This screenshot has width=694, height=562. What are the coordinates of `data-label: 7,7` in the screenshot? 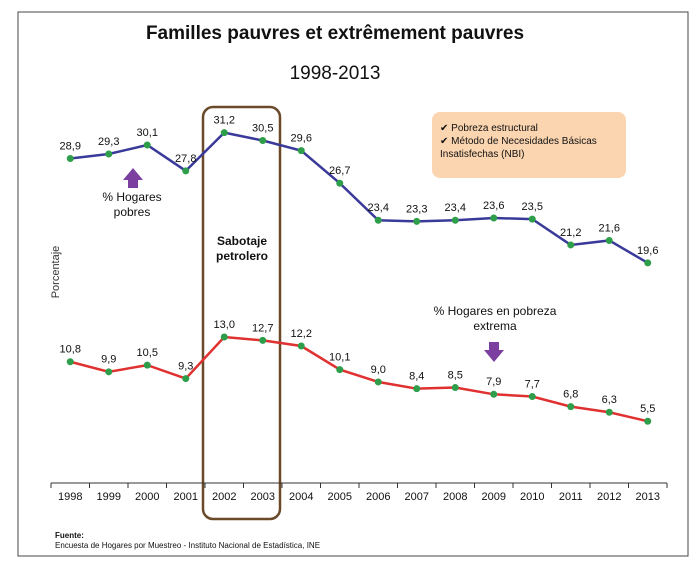 It's located at (532, 384).